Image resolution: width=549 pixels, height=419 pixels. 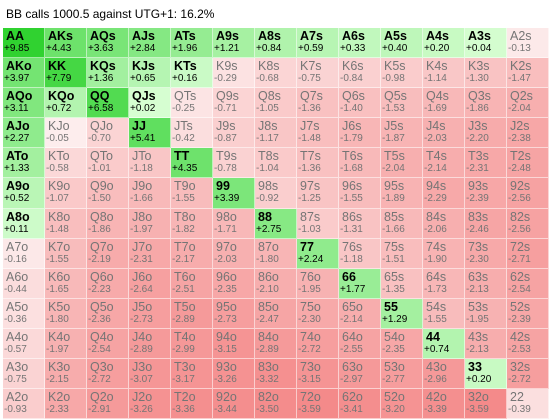 I want to click on hand-cell: A2o -0.93, so click(x=24, y=404).